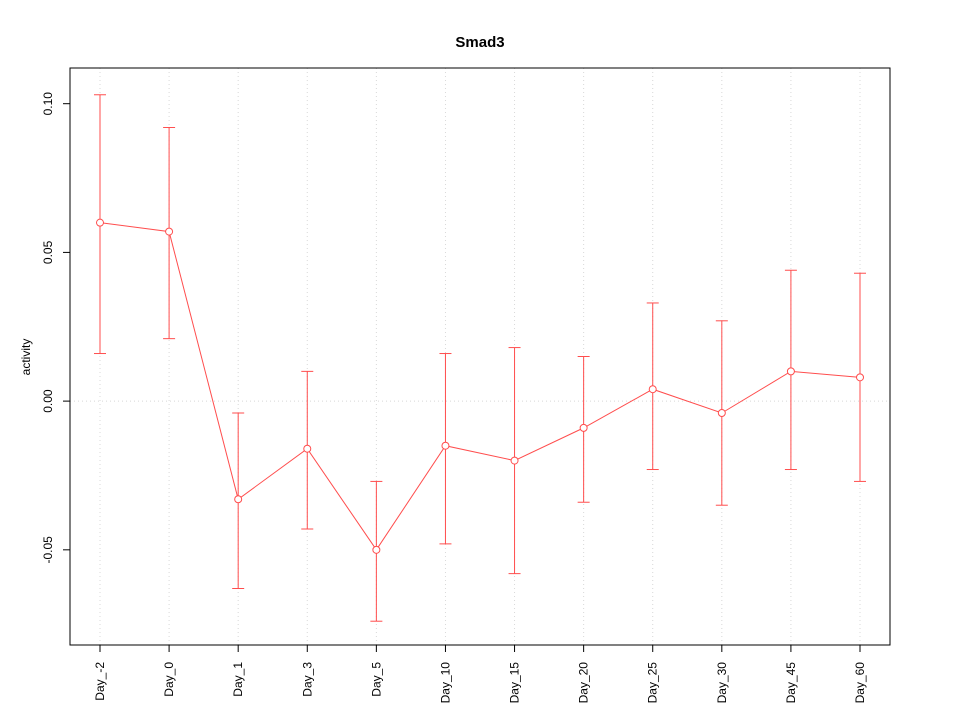  I want to click on x-tick-label: Day_30, so click(722, 683).